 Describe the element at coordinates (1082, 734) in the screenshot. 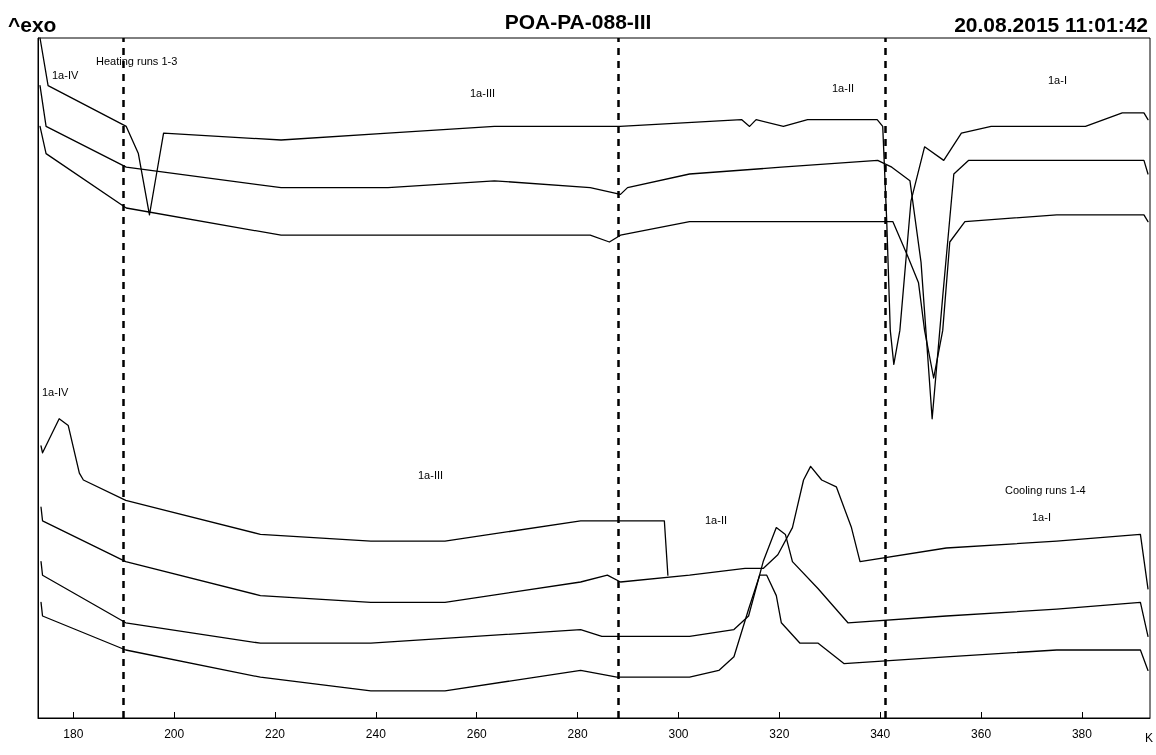

I see `x-tick-label: 380` at that location.